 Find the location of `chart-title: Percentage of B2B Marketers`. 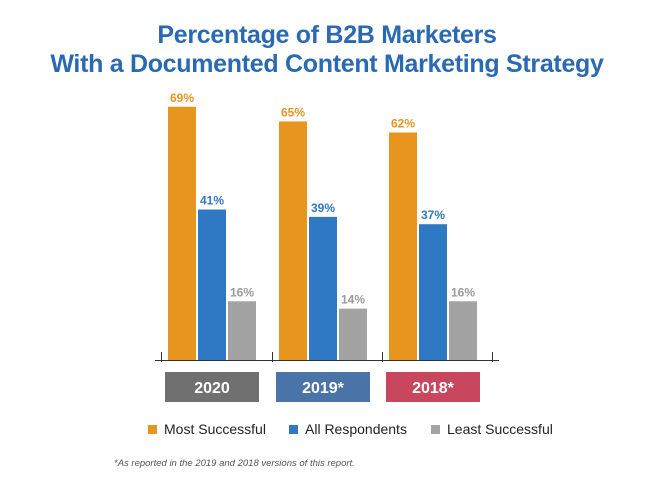

chart-title: Percentage of B2B Marketers is located at coordinates (327, 35).